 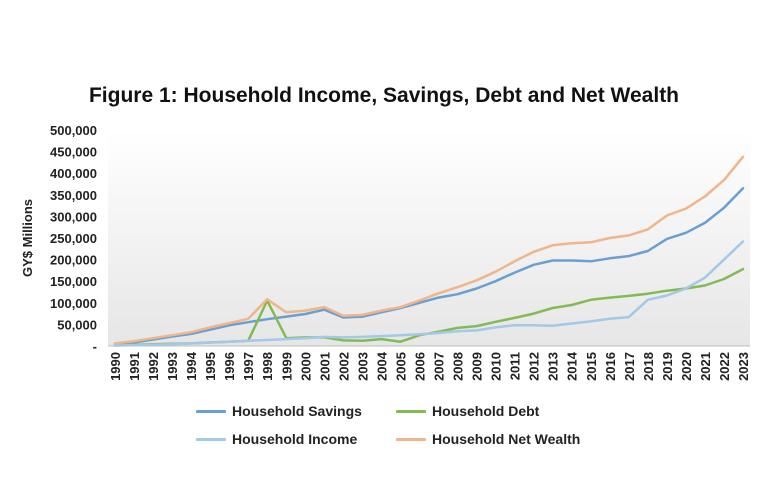 What do you see at coordinates (506, 439) in the screenshot?
I see `legend-label: Household Net Wealth` at bounding box center [506, 439].